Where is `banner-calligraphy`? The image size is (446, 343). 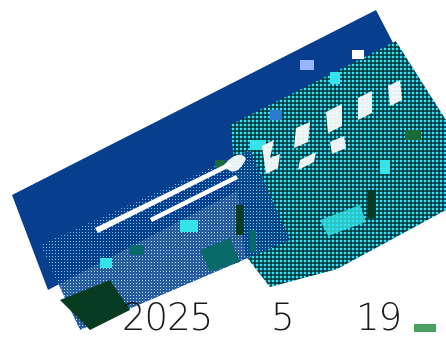 banner-calligraphy is located at coordinates (313, 127).